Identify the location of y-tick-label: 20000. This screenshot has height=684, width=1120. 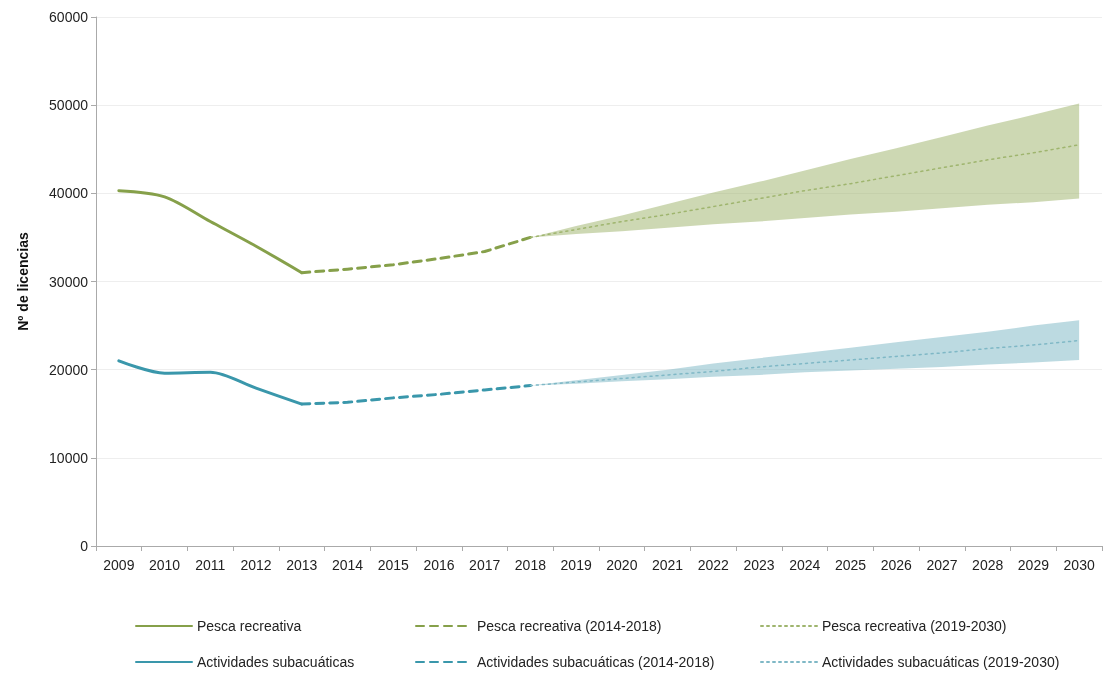
(69, 369).